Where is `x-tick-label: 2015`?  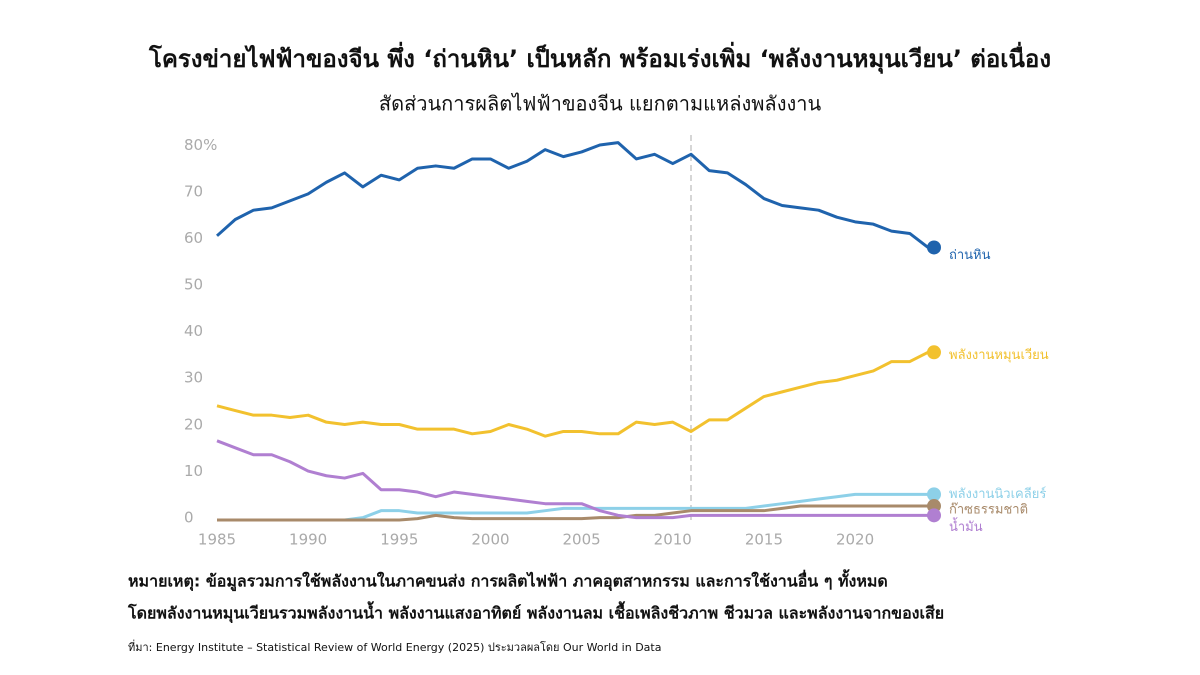 x-tick-label: 2015 is located at coordinates (764, 540).